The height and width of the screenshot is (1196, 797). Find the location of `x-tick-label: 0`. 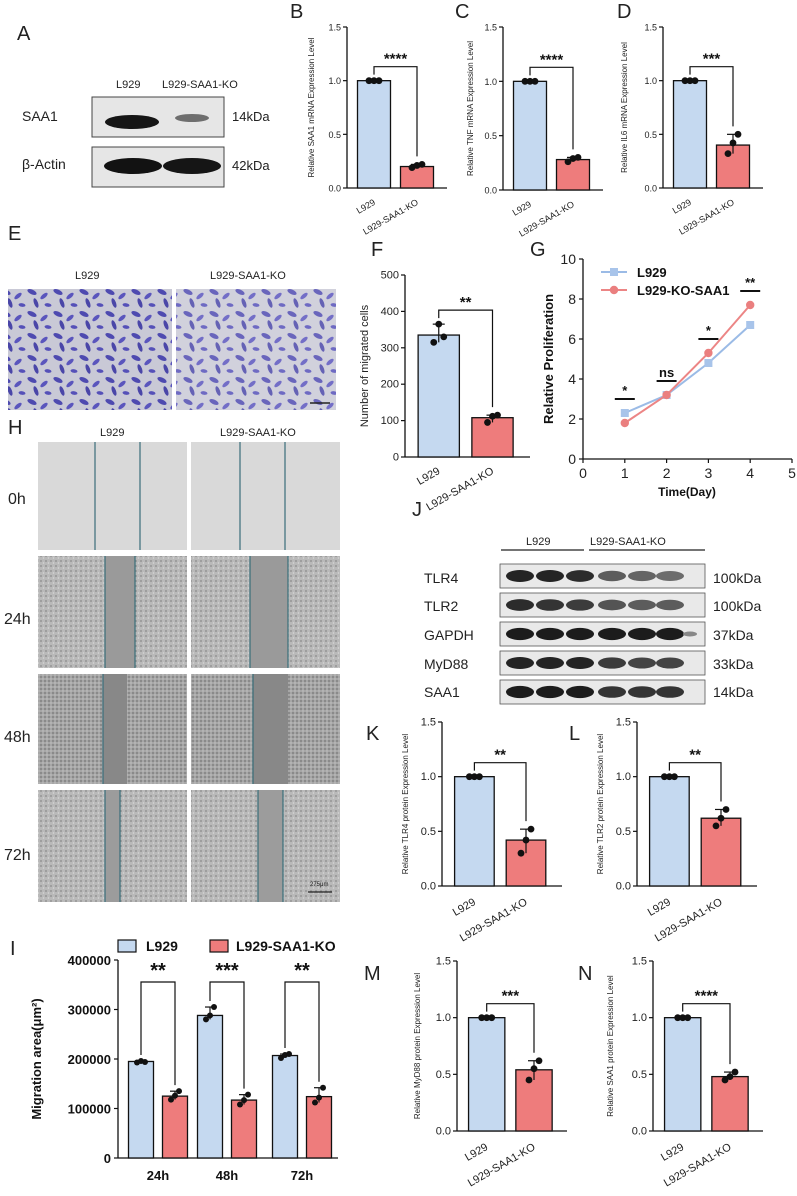

x-tick-label: 0 is located at coordinates (583, 473).